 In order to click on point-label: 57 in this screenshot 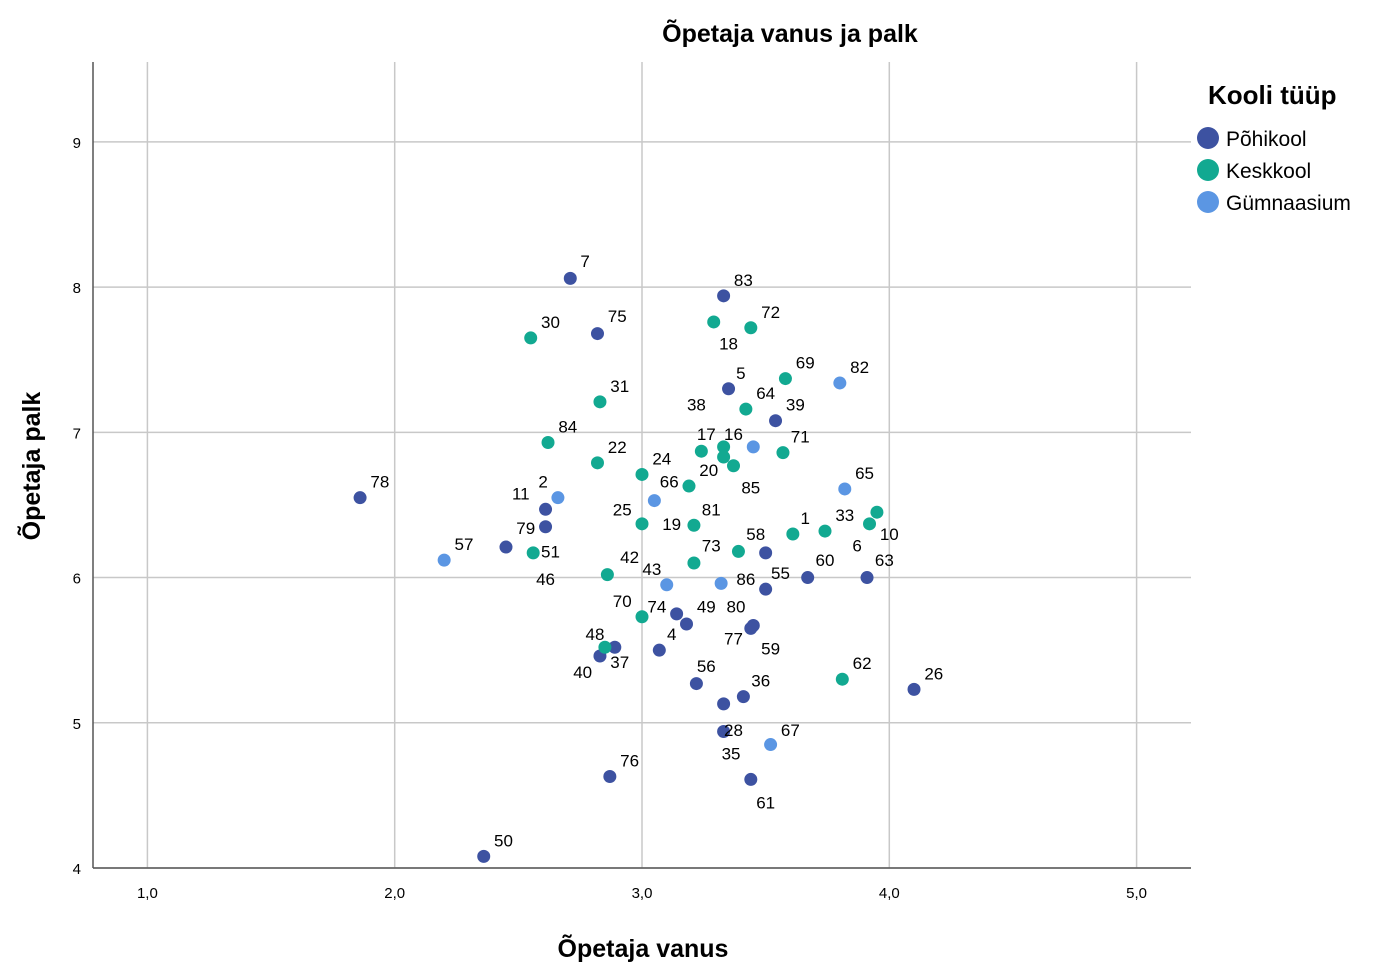, I will do `click(463, 544)`.